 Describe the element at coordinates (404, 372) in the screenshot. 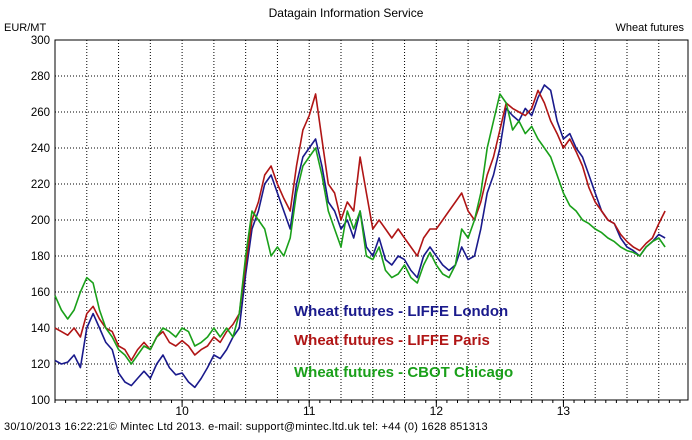

I see `legend-entry-chicago: Wheat futures - CBOT Chicago` at that location.